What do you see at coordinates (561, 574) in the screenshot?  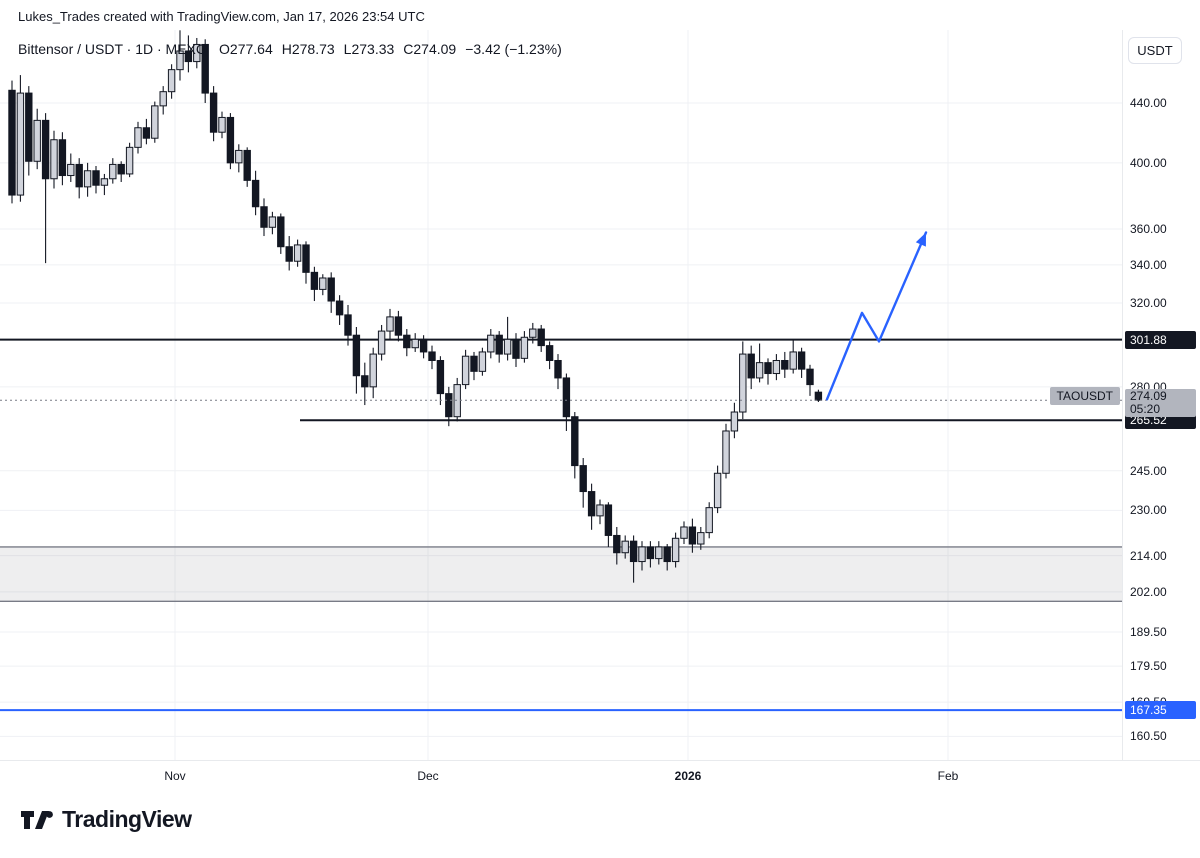 I see `price-zone-drawing` at bounding box center [561, 574].